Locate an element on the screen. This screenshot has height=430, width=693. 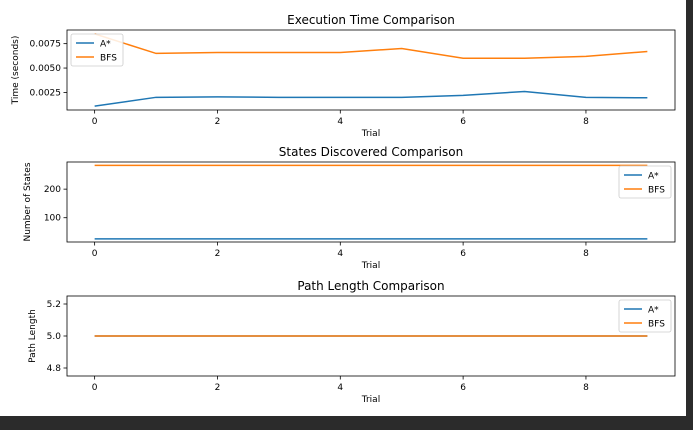
y-tick-label: 0.0025 is located at coordinates (46, 93).